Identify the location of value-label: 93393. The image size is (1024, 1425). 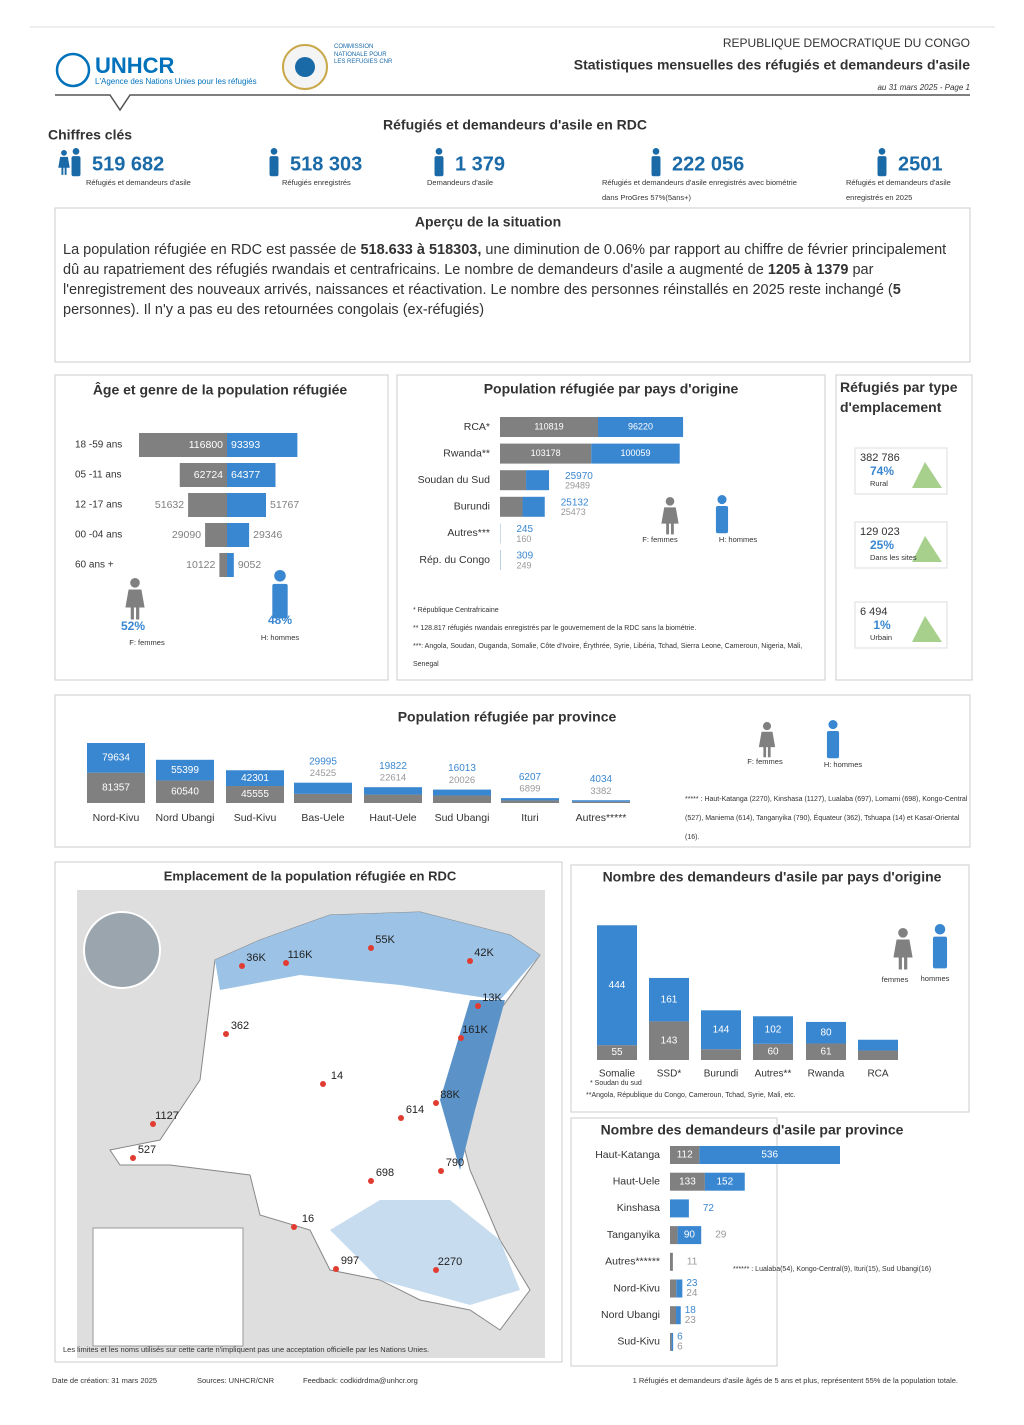
(245, 445).